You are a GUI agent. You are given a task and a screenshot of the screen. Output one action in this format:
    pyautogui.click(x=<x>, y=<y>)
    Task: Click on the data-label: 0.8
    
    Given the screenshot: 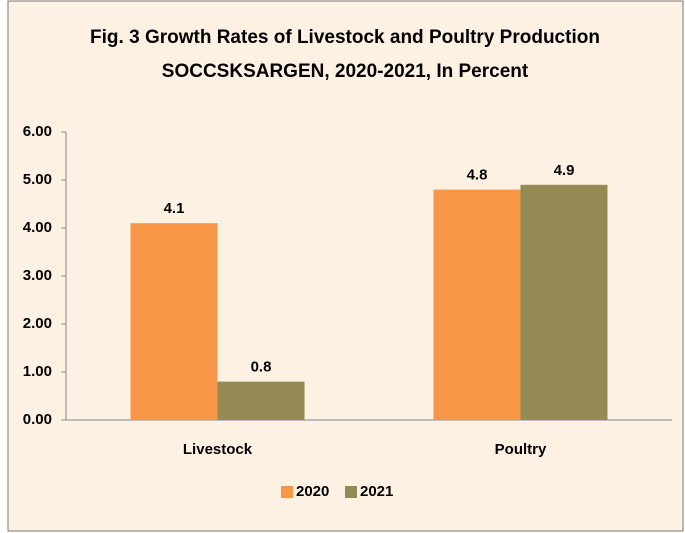 What is the action you would take?
    pyautogui.click(x=261, y=367)
    